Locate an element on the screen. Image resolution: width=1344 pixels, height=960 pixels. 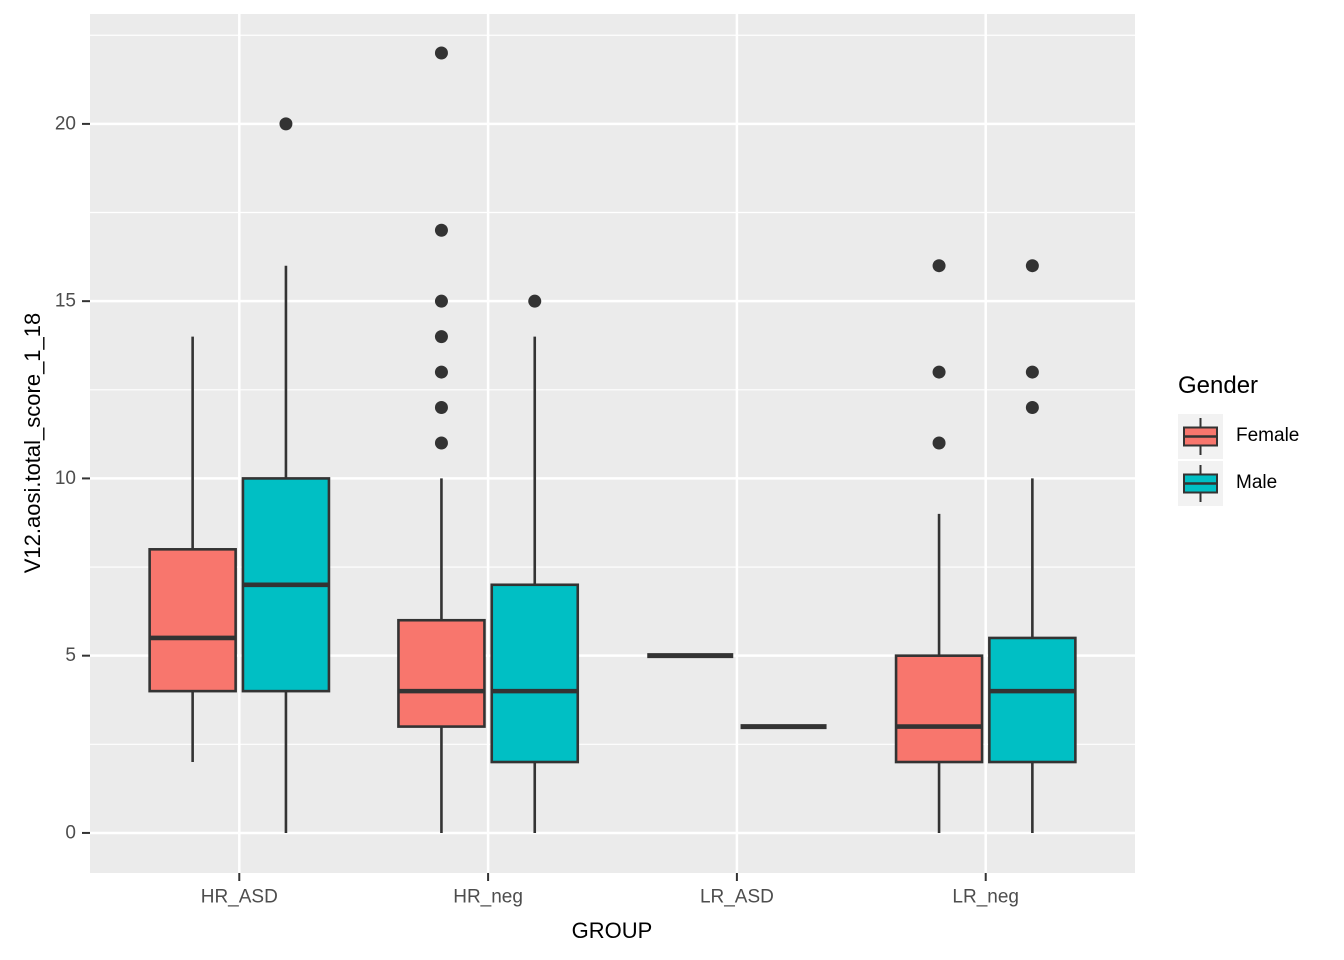
legend: Gender Female Male is located at coordinates (1238, 439).